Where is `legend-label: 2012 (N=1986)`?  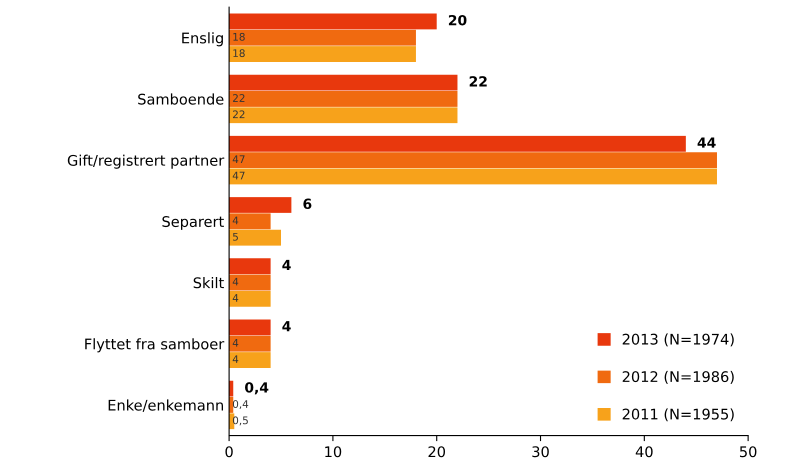 legend-label: 2012 (N=1986) is located at coordinates (678, 377).